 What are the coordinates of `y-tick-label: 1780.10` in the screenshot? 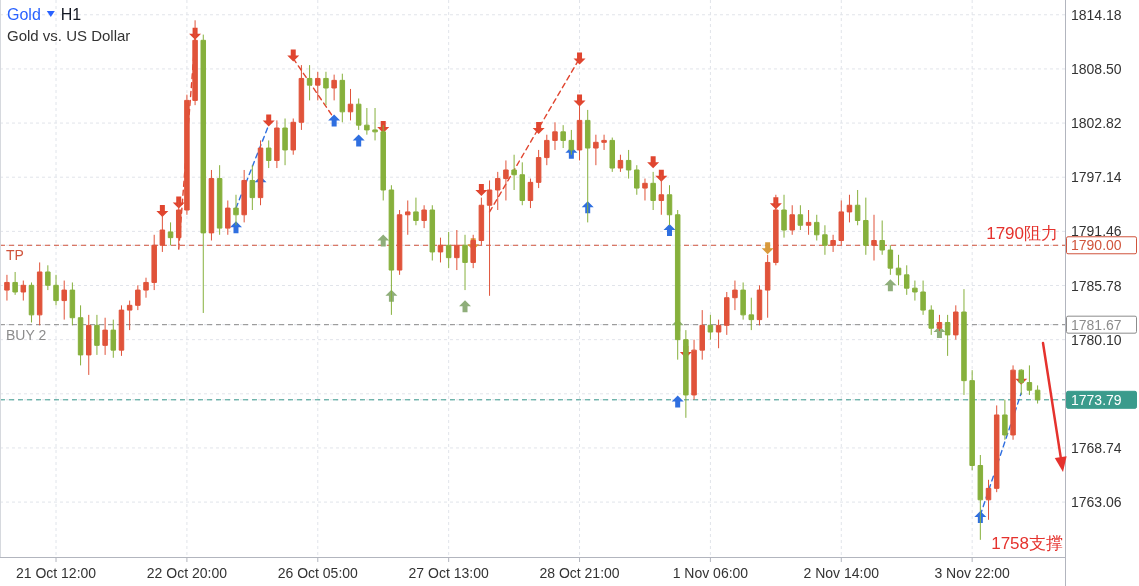 It's located at (1096, 339).